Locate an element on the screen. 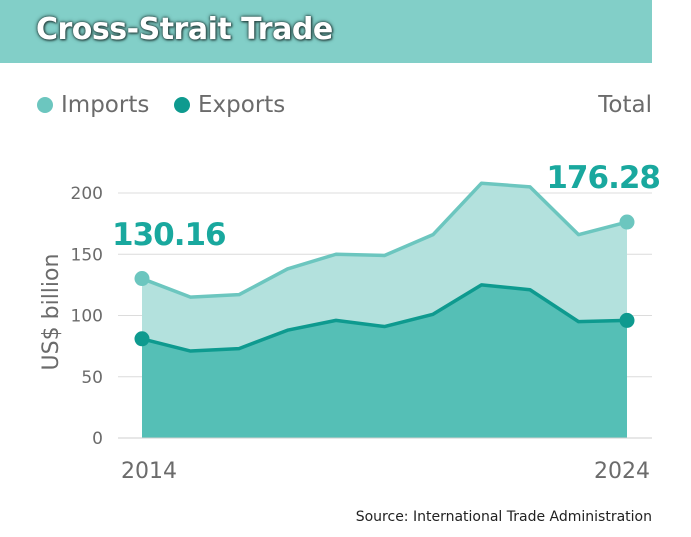  legend-exports: Exports is located at coordinates (229, 105).